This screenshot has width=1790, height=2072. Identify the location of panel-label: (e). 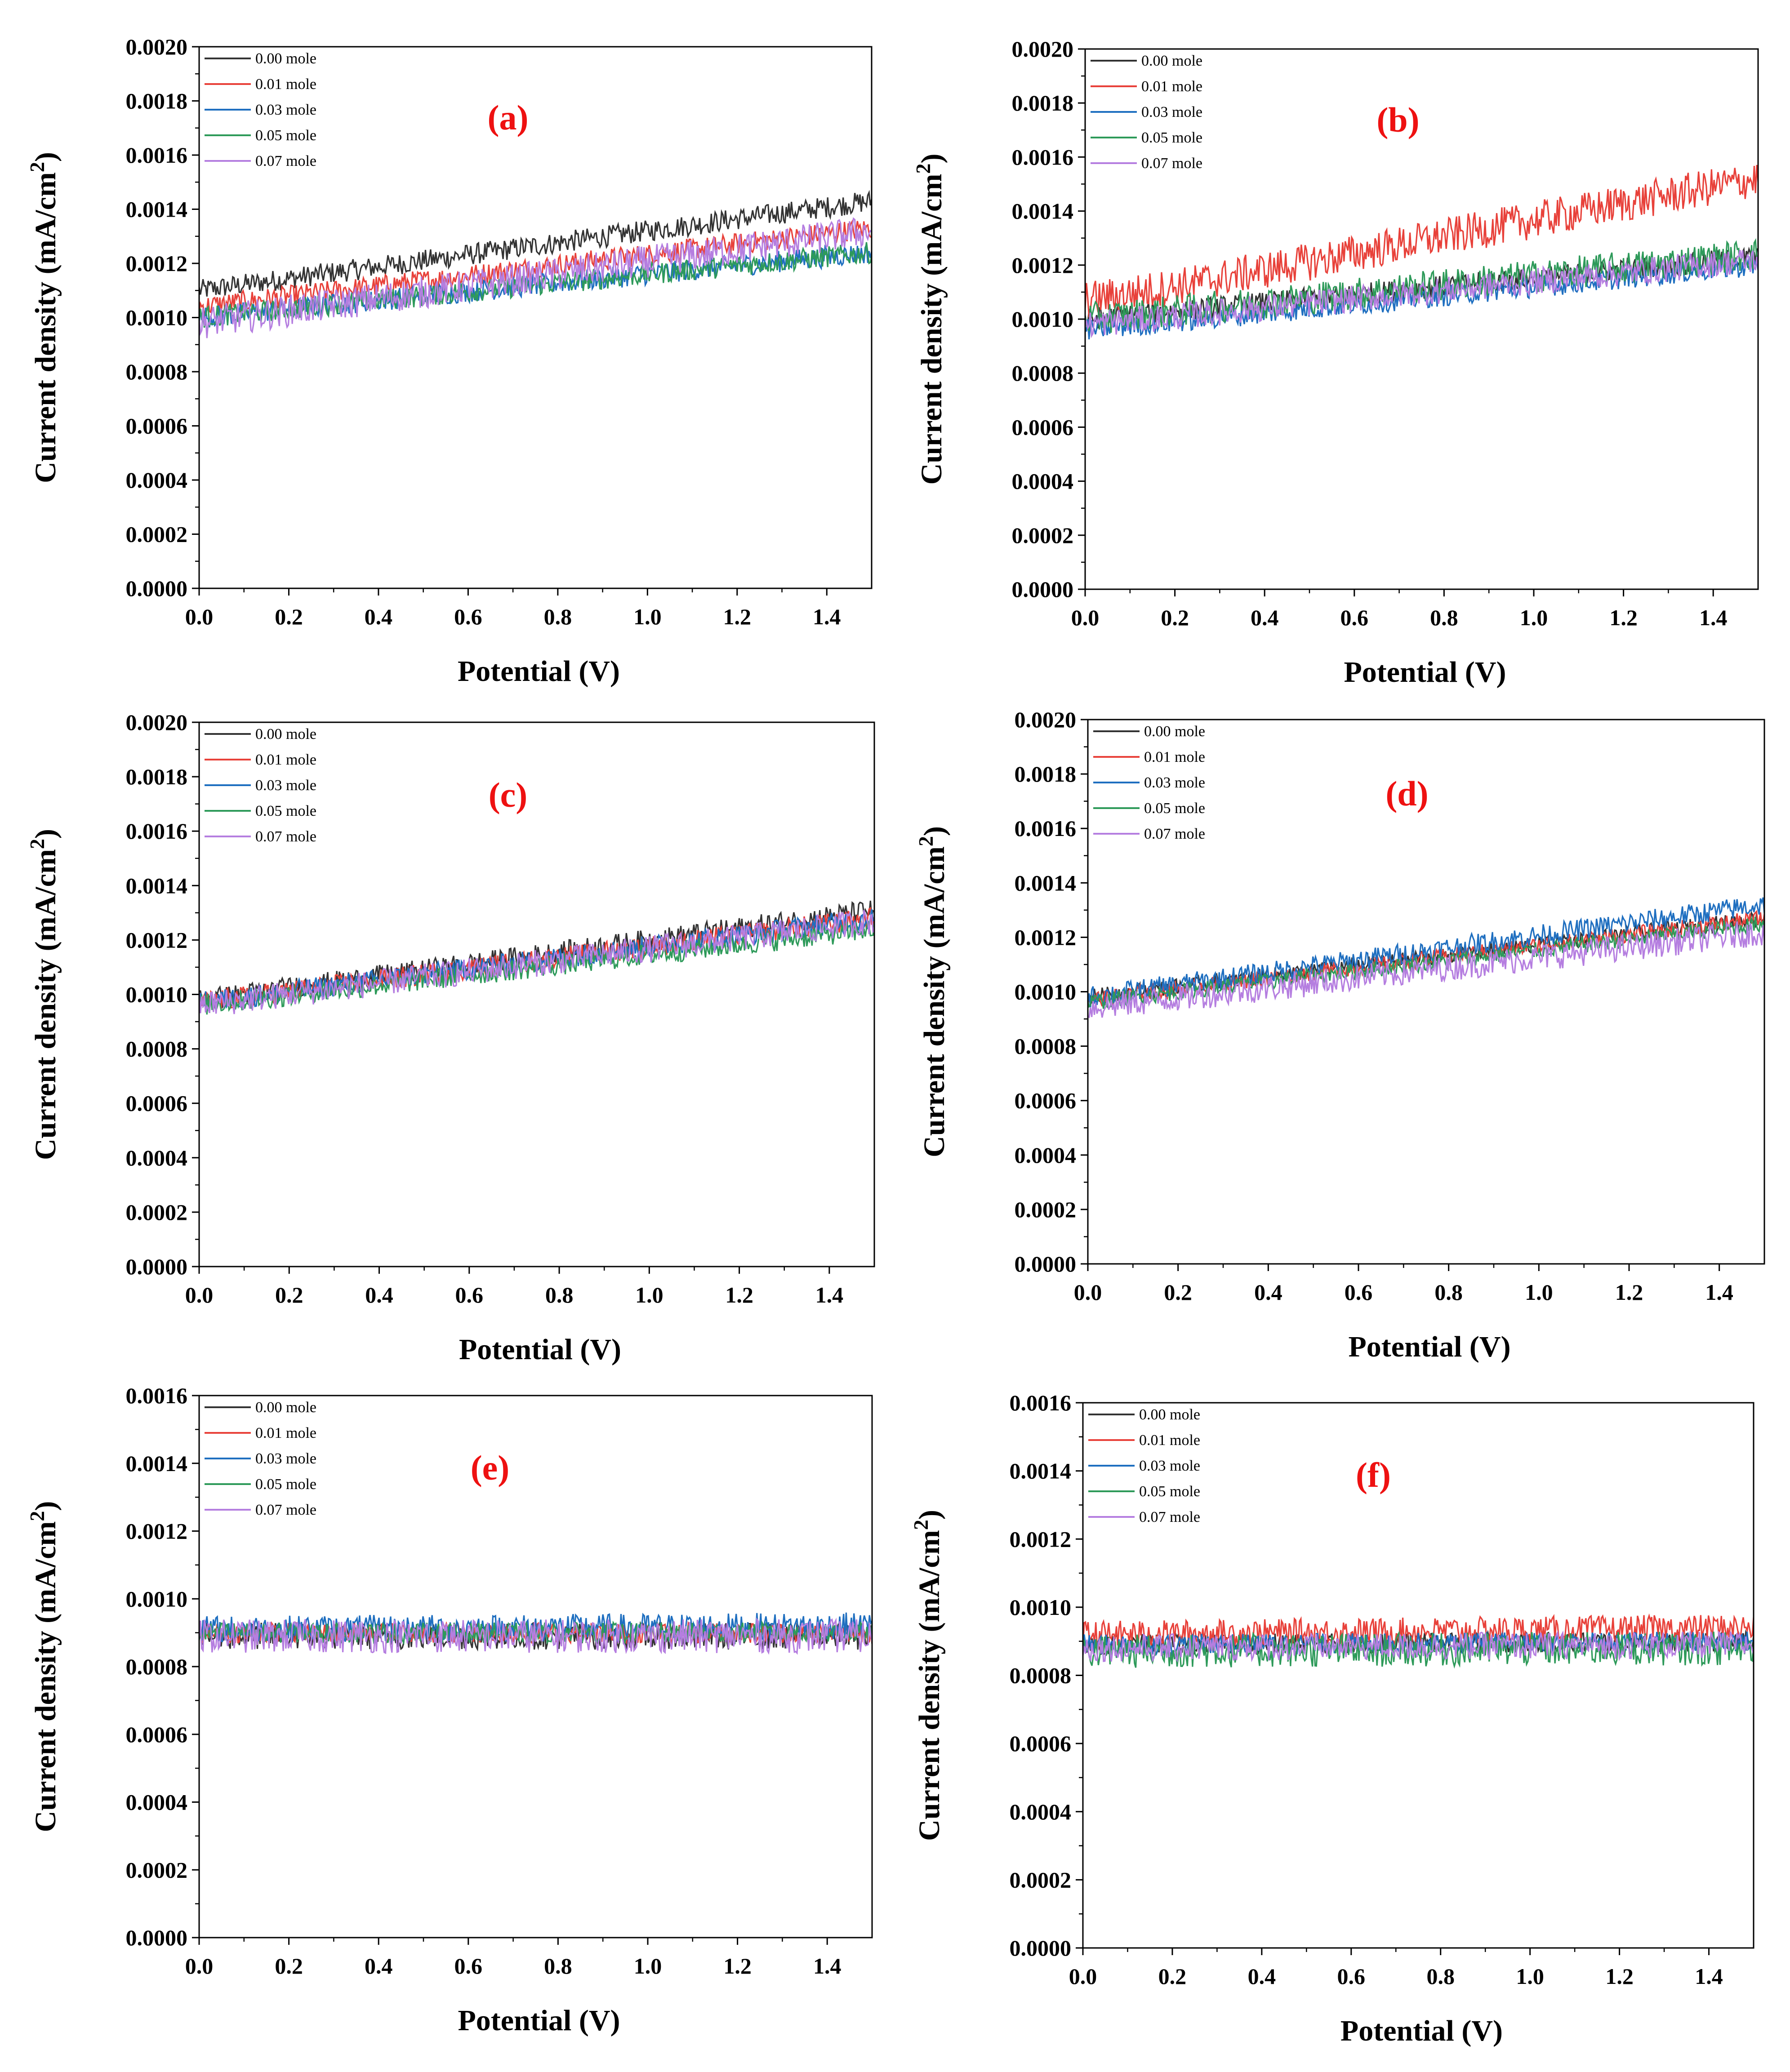
(490, 1468).